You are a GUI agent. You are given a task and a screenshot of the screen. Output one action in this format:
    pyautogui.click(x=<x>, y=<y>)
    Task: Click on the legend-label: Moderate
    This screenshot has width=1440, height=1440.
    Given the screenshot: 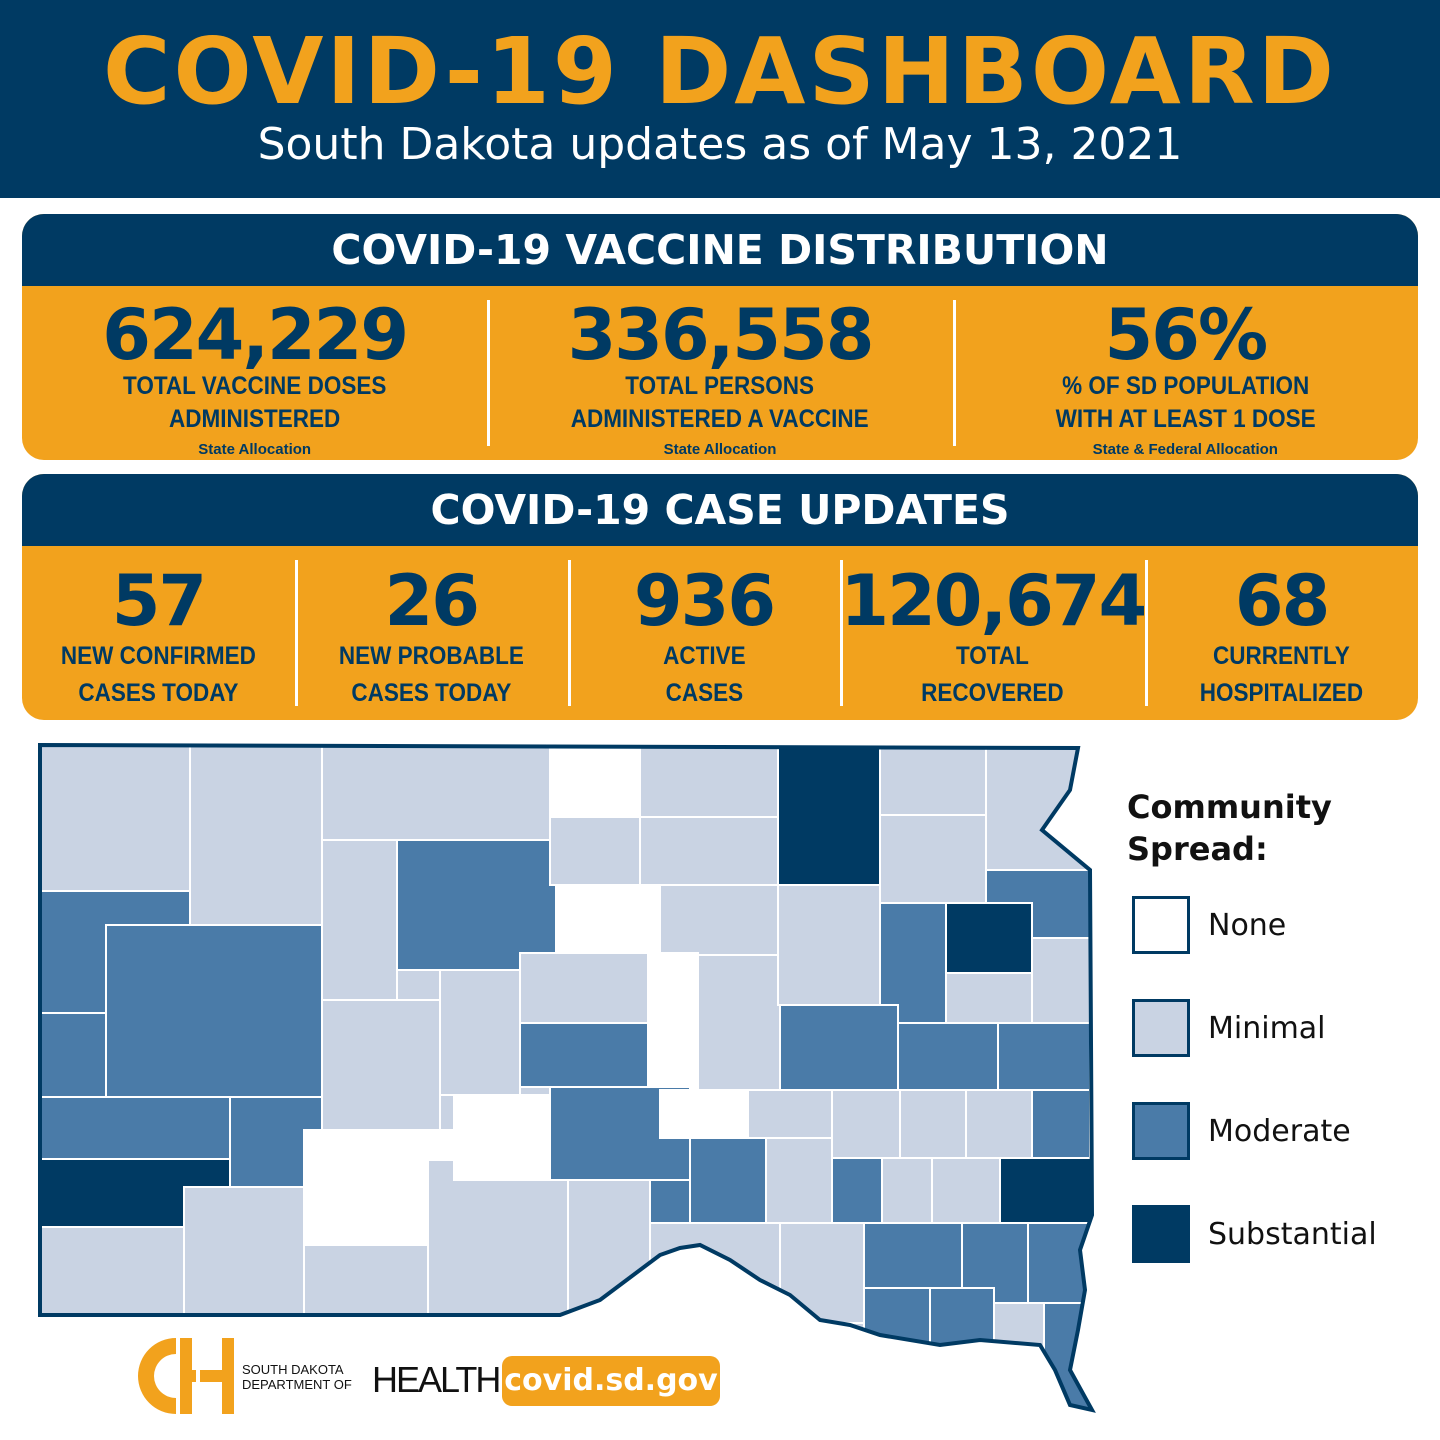 What is the action you would take?
    pyautogui.click(x=1279, y=1131)
    